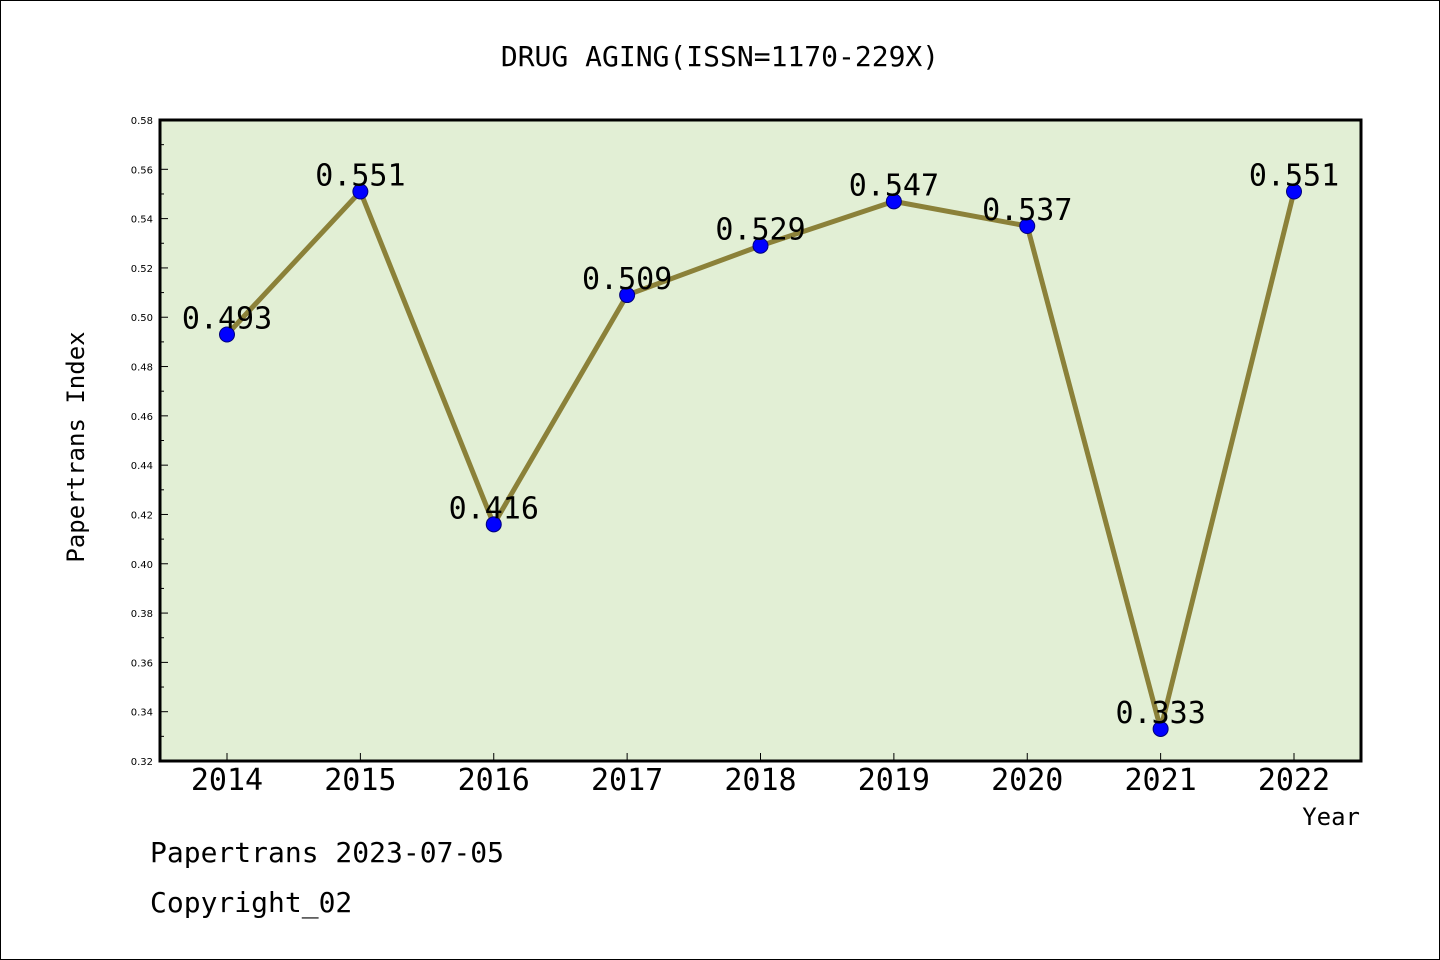  What do you see at coordinates (1294, 780) in the screenshot?
I see `x-tick-label: 2022` at bounding box center [1294, 780].